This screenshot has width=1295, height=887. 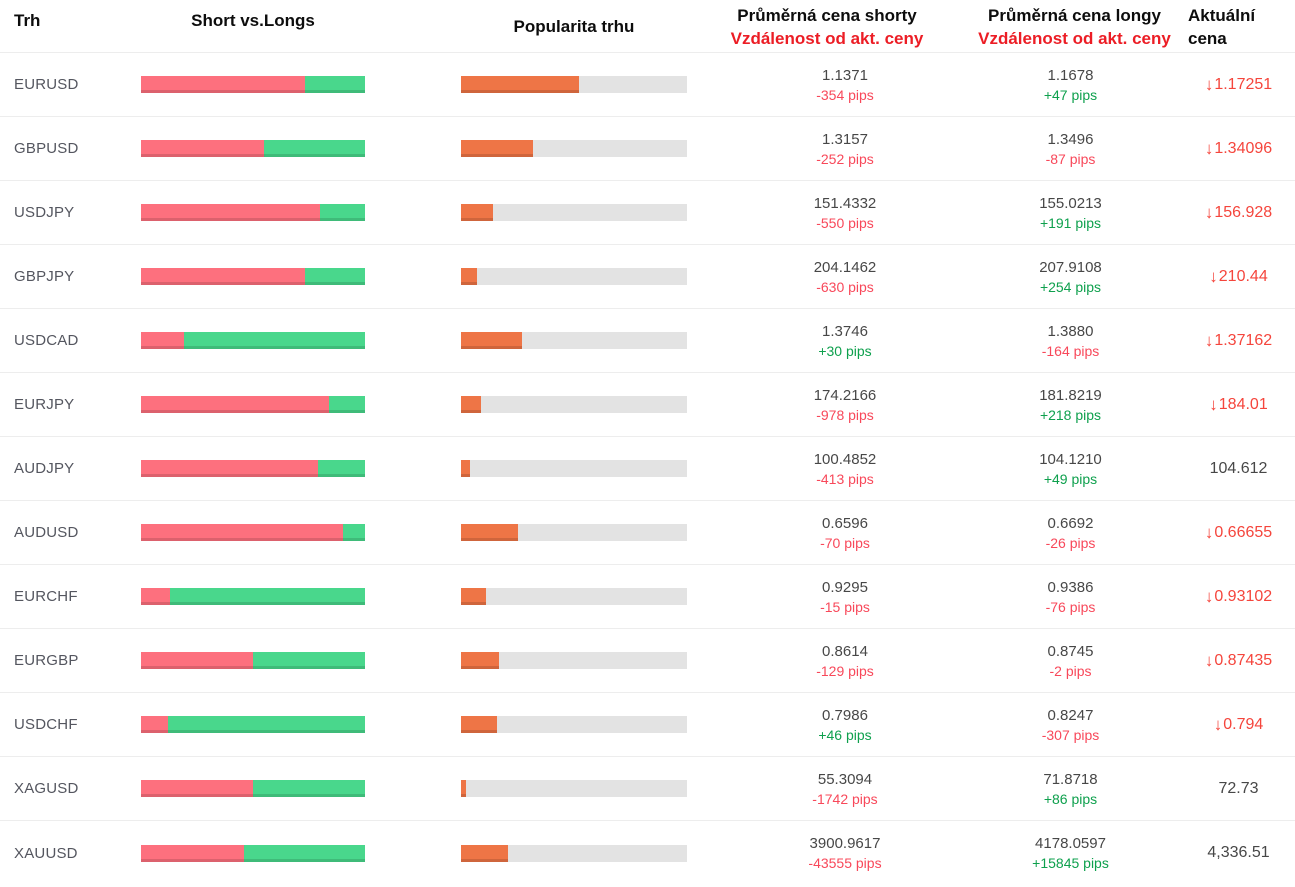 I want to click on long-avg-price: 0.6692, so click(x=1070, y=523).